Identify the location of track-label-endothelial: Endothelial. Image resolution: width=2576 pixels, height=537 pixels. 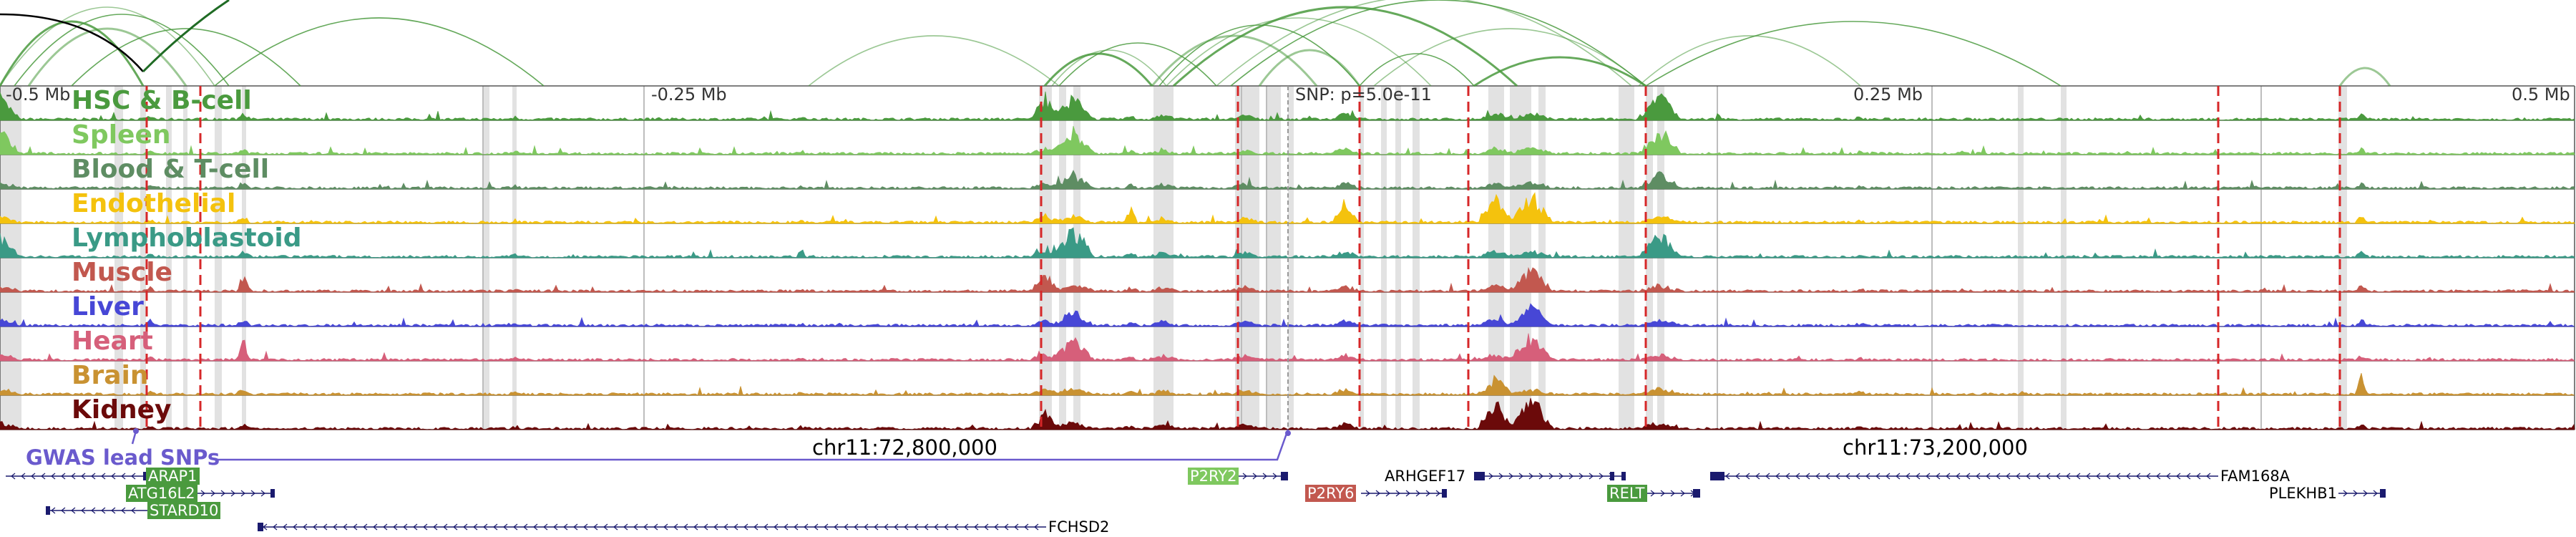
(154, 203).